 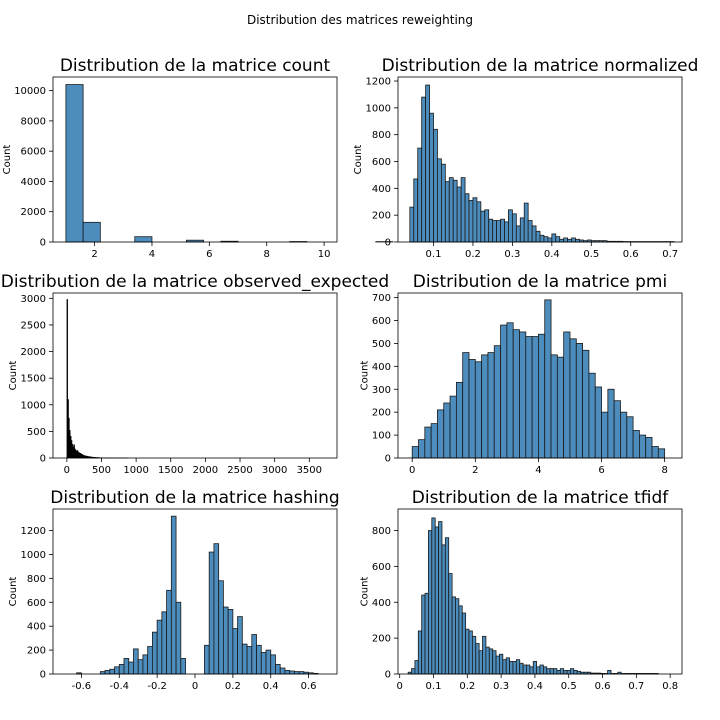 I want to click on y-tick-label: 2500, so click(x=33, y=325).